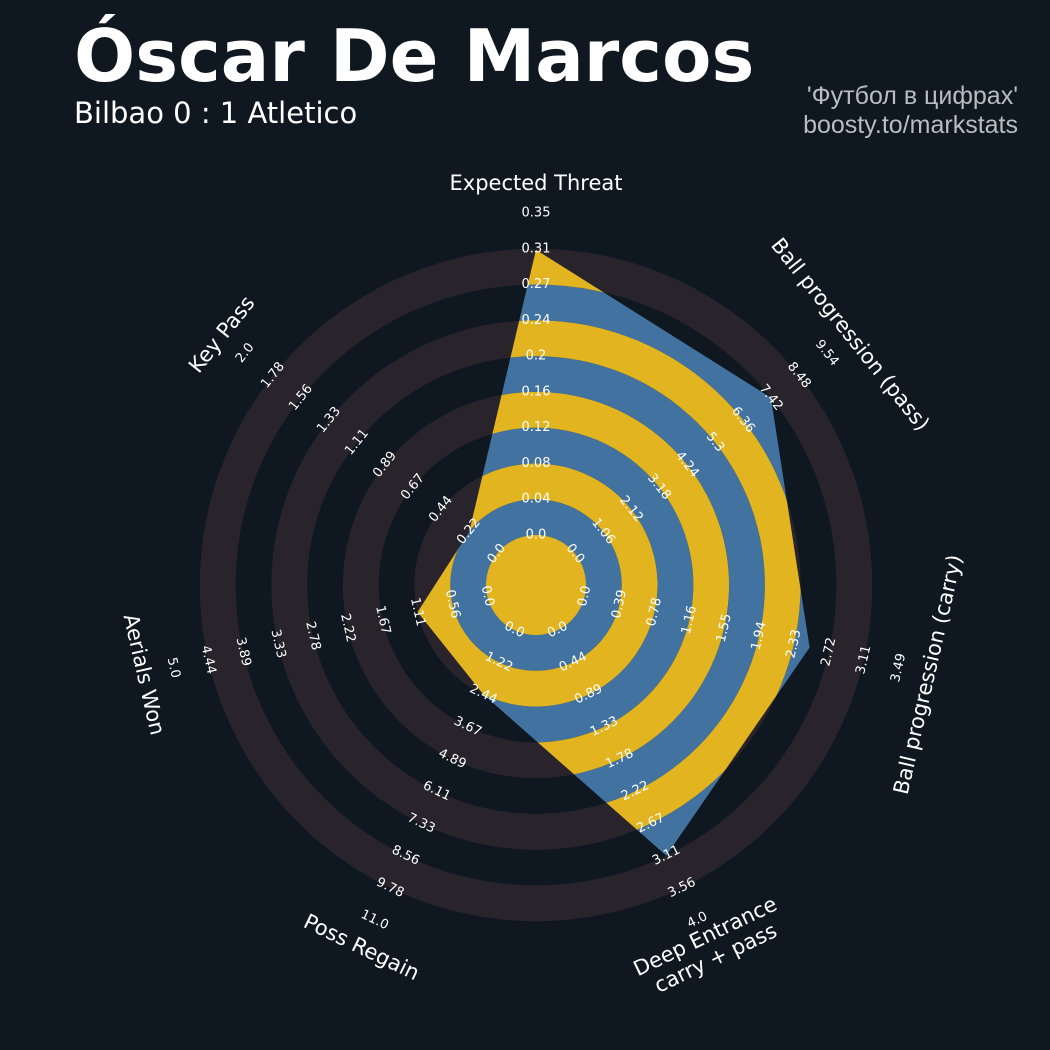 The image size is (1050, 1050). Describe the element at coordinates (536, 463) in the screenshot. I see `tick-label: 0.08` at that location.